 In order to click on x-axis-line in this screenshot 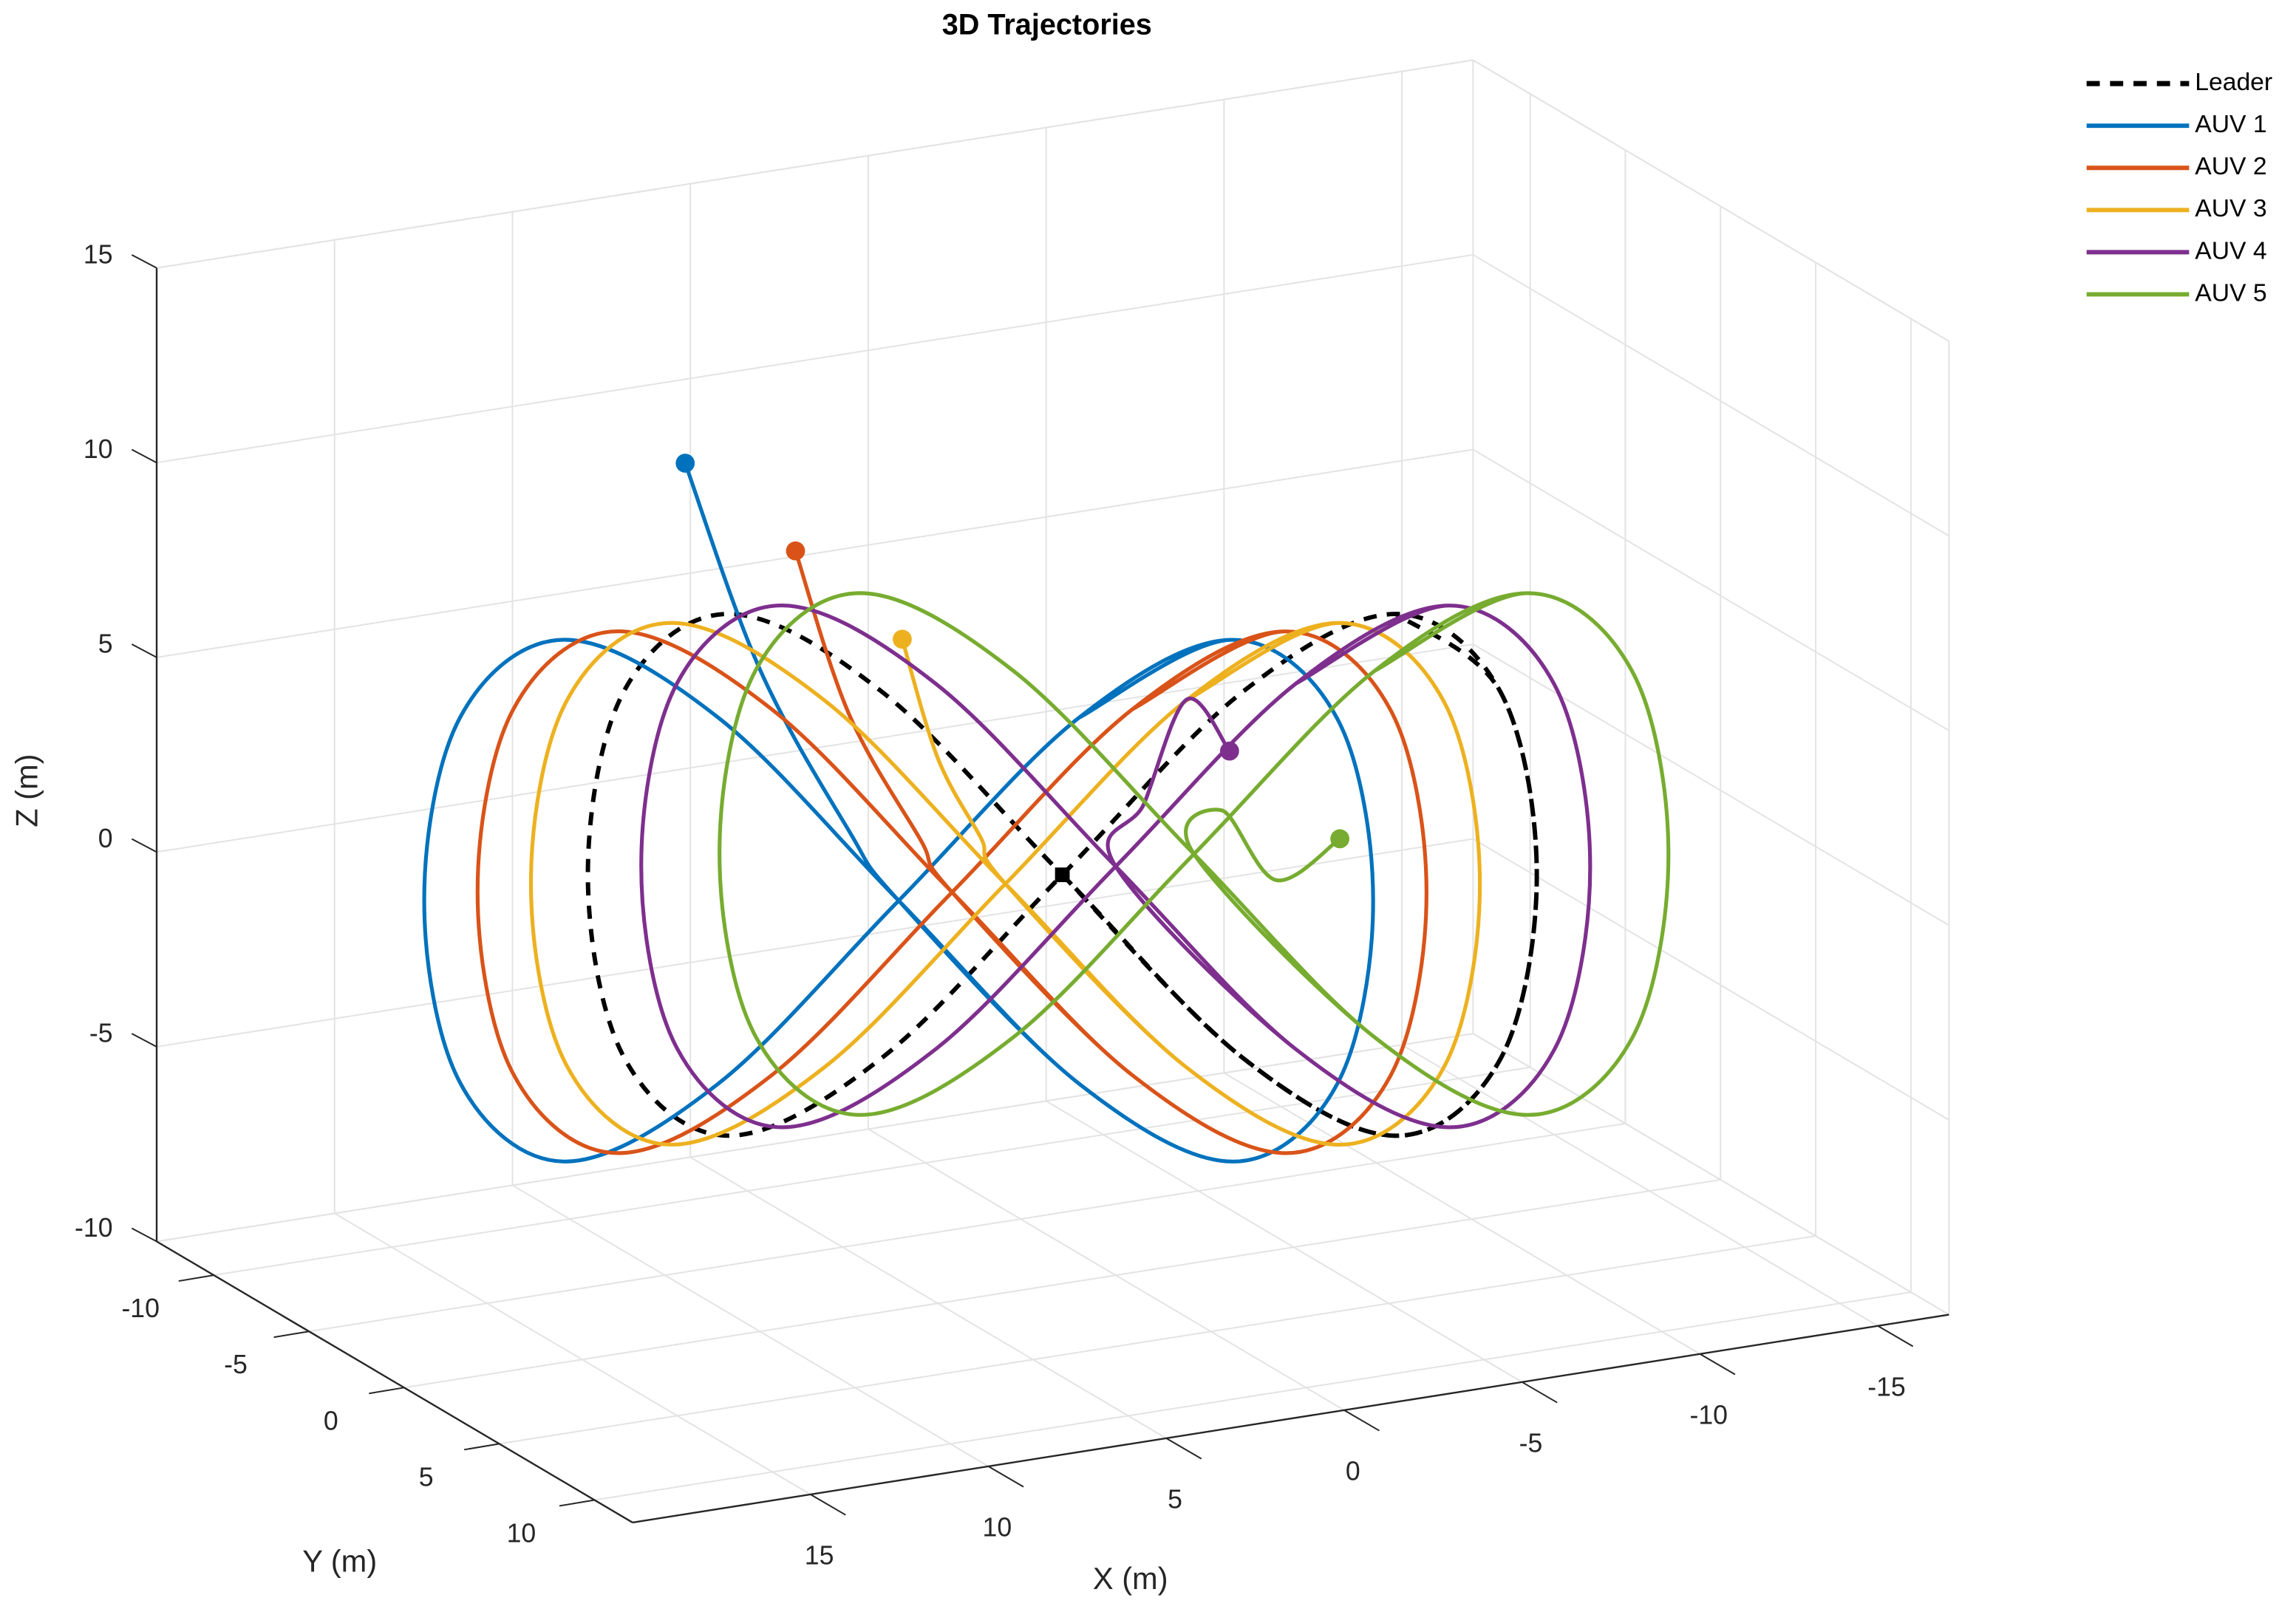, I will do `click(1290, 1418)`.